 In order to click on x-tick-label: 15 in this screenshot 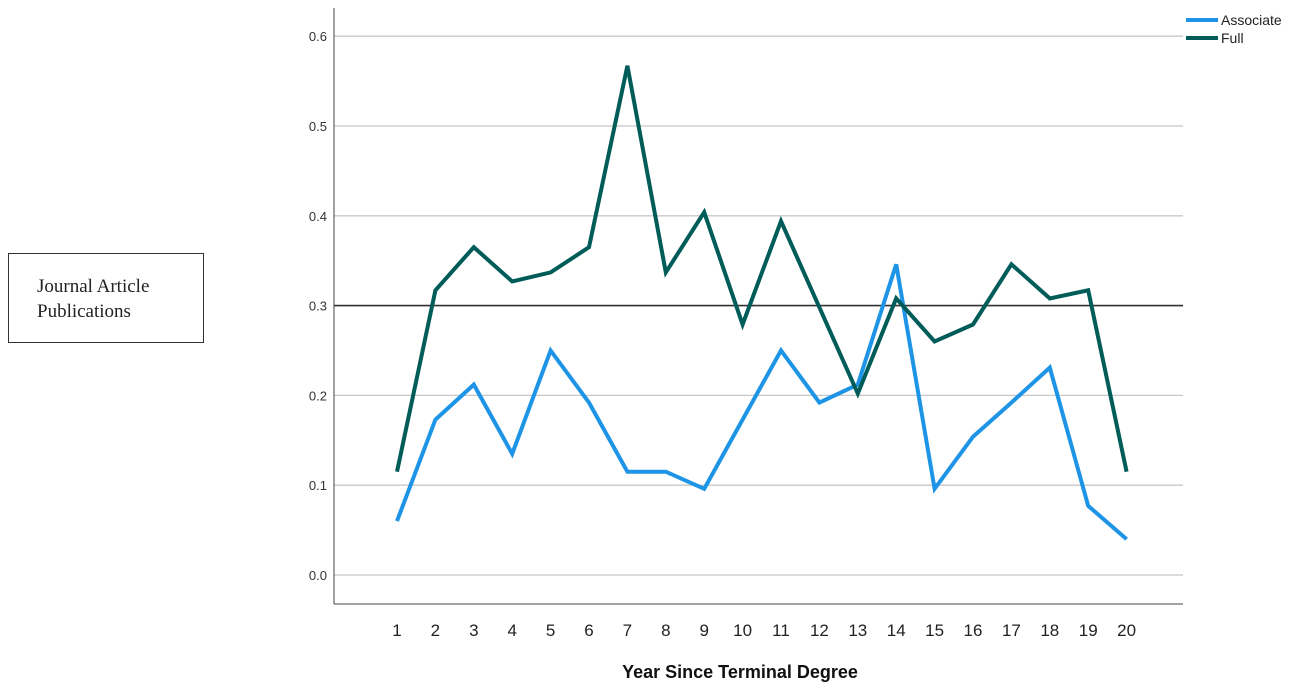, I will do `click(934, 630)`.